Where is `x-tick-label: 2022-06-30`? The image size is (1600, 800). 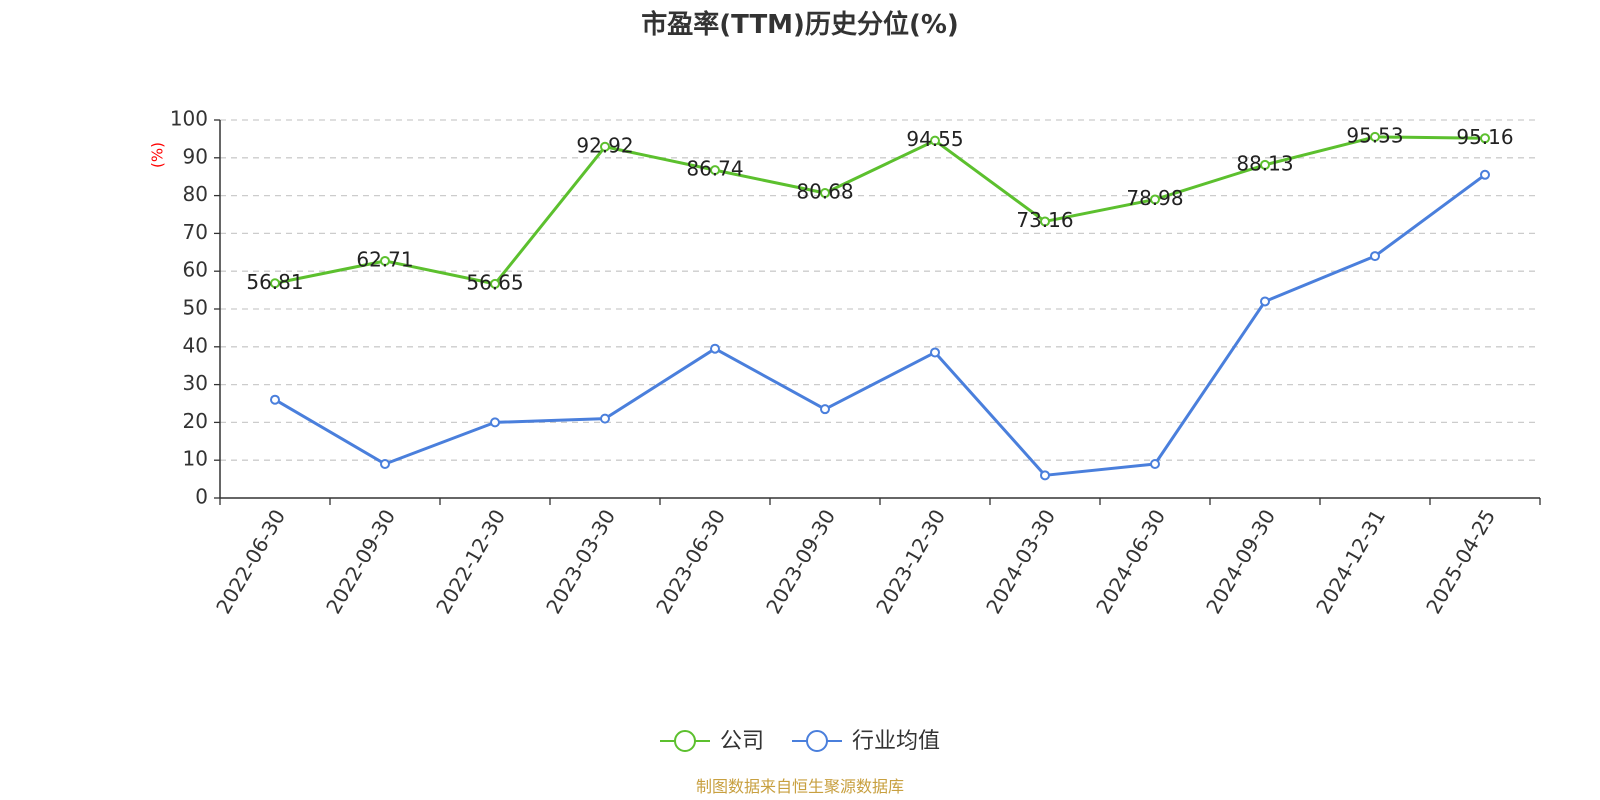 x-tick-label: 2022-06-30 is located at coordinates (250, 561).